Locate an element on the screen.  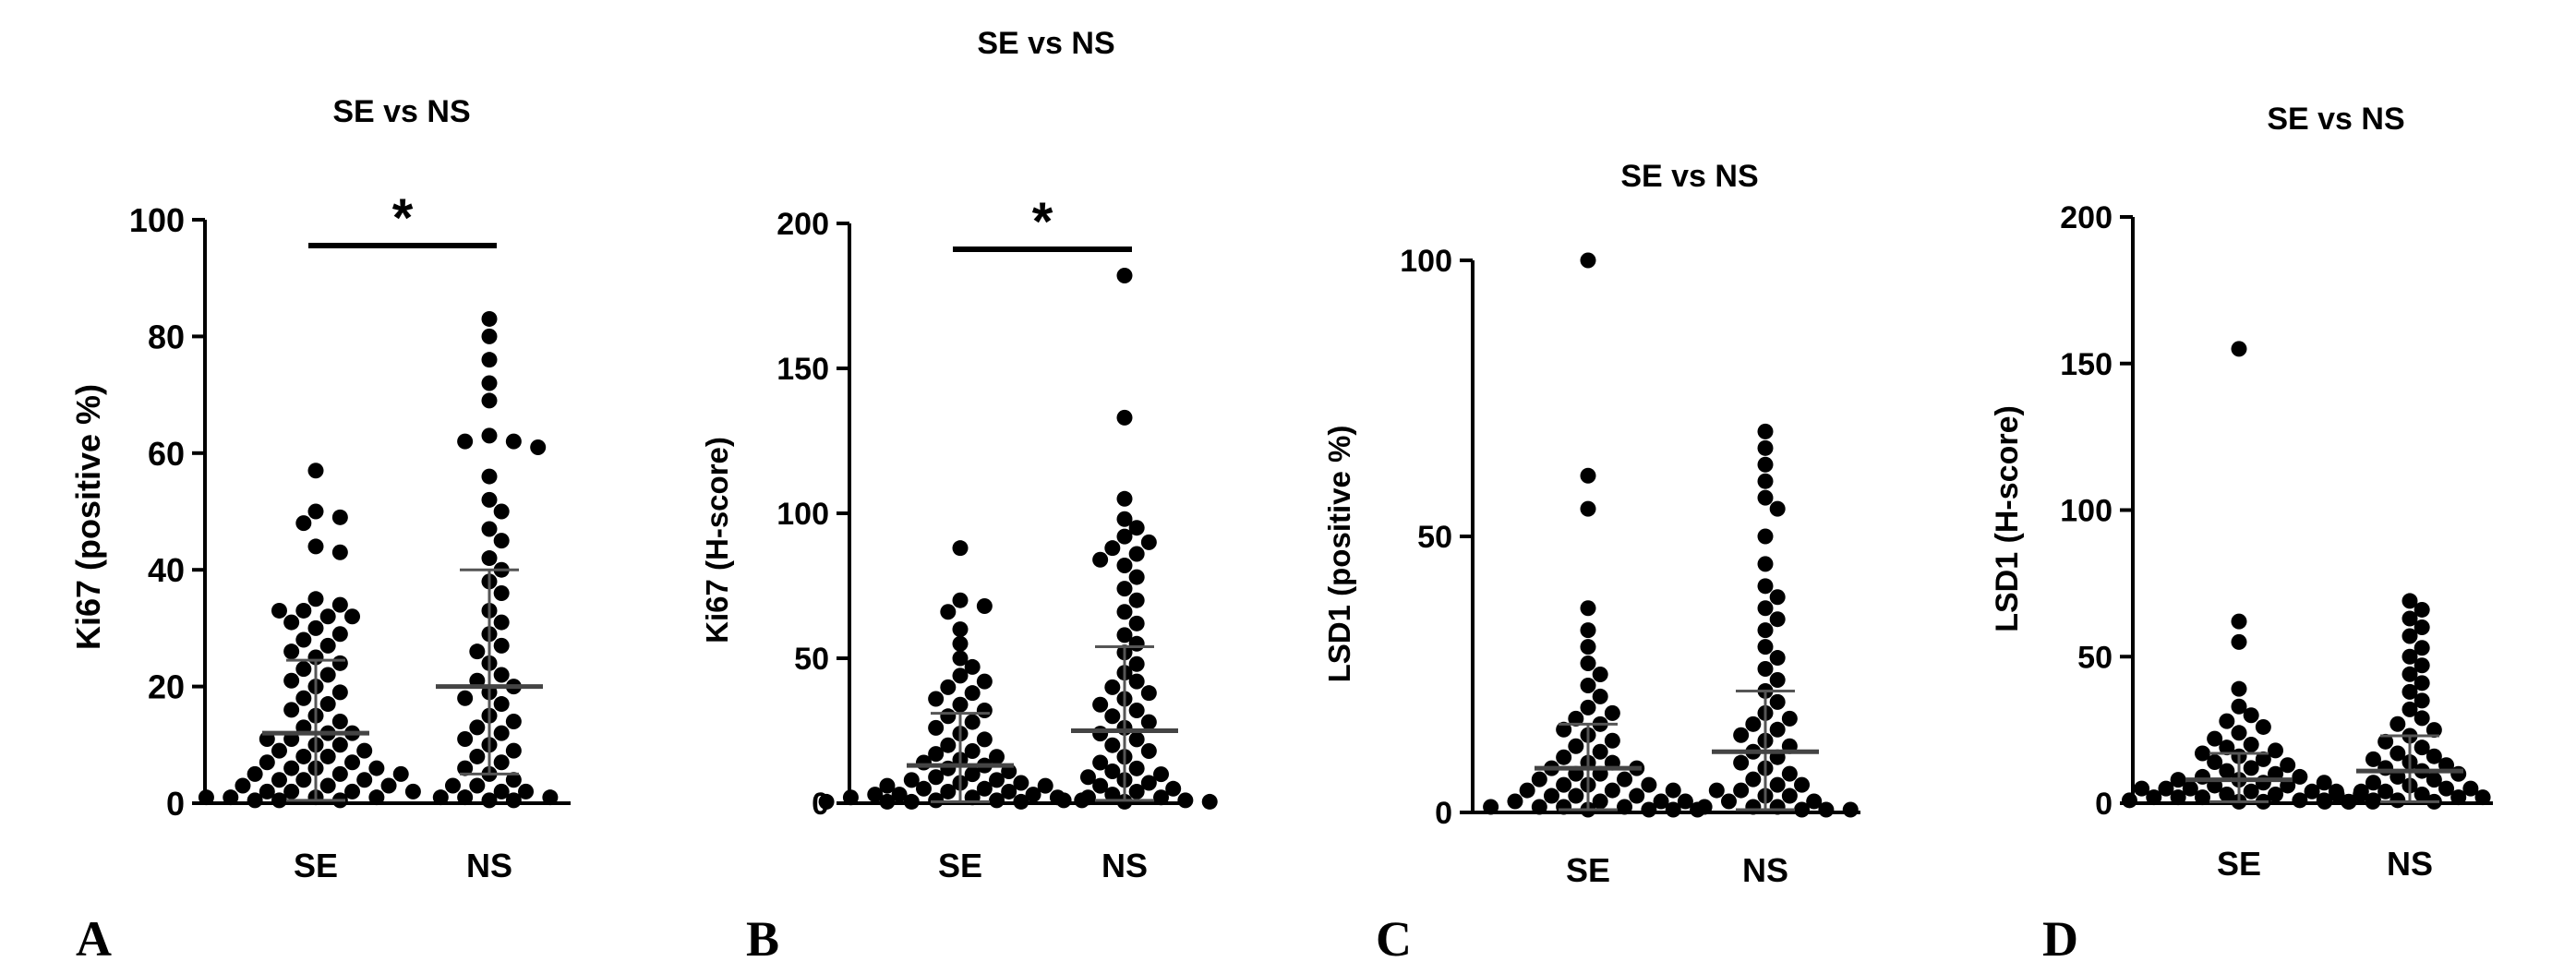
panel-a-title: SE vs NS is located at coordinates (401, 111).